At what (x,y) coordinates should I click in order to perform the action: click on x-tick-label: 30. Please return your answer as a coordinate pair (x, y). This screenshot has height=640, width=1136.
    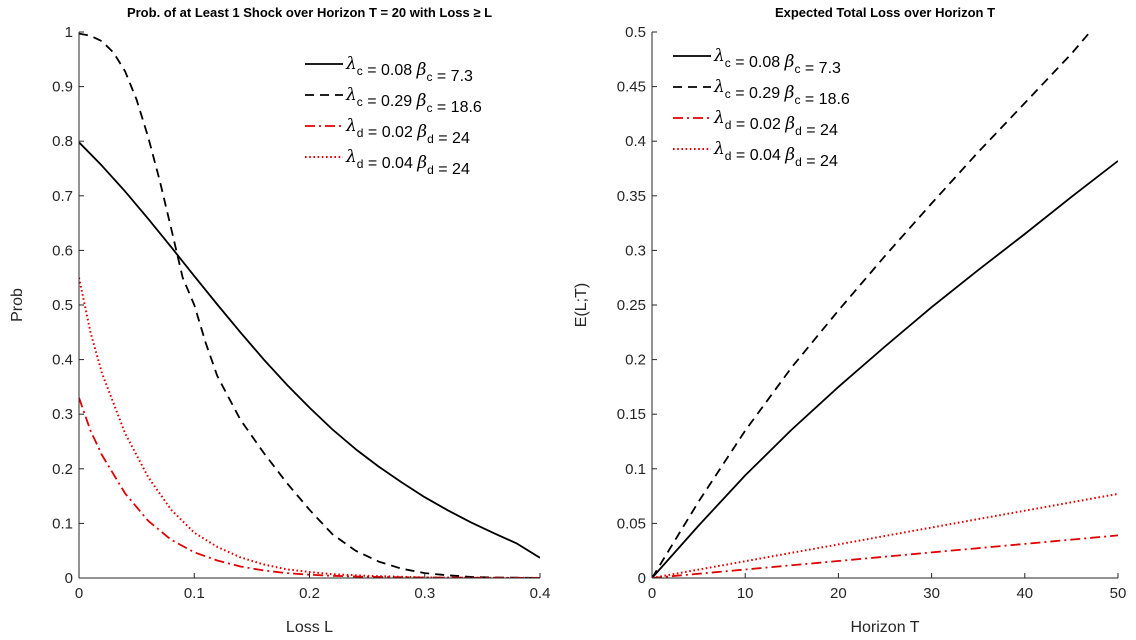
    Looking at the image, I should click on (931, 593).